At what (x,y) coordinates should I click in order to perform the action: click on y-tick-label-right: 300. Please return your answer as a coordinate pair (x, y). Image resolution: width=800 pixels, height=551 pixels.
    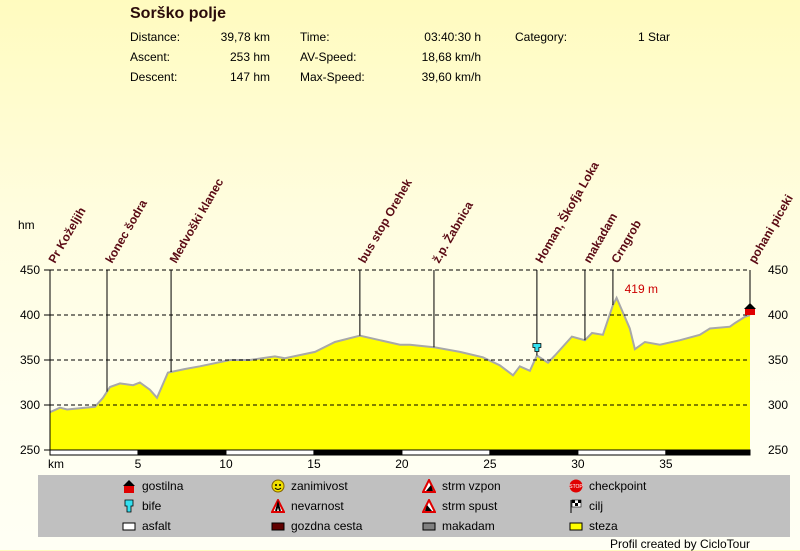
    Looking at the image, I should click on (778, 405).